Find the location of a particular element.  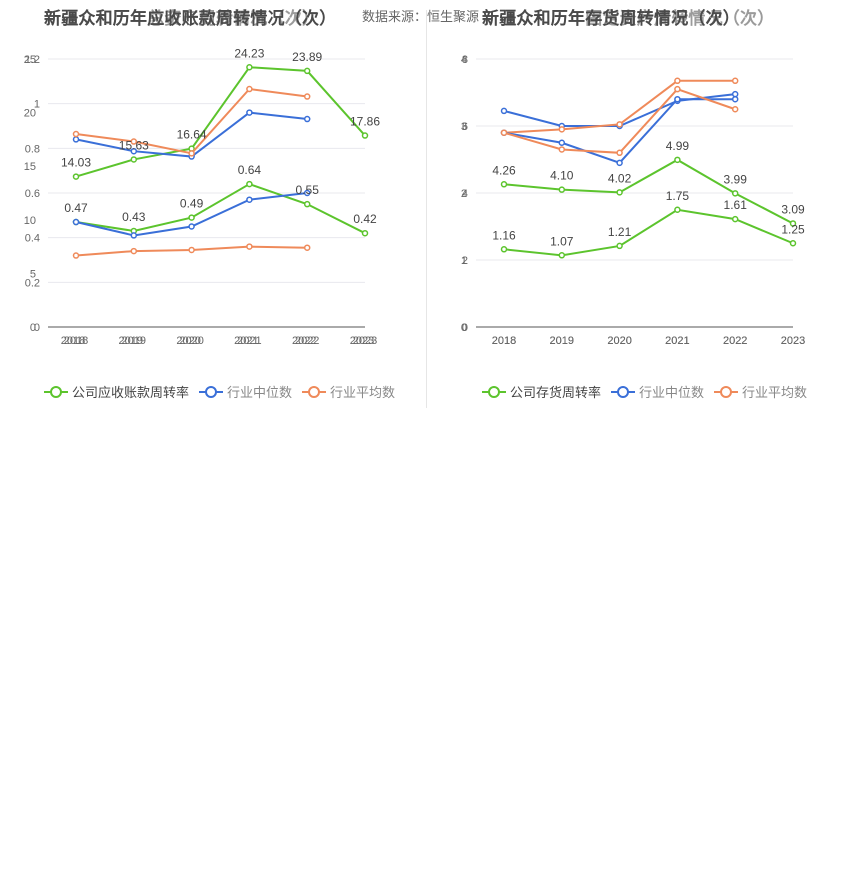

data-label: 1.16 is located at coordinates (504, 235).